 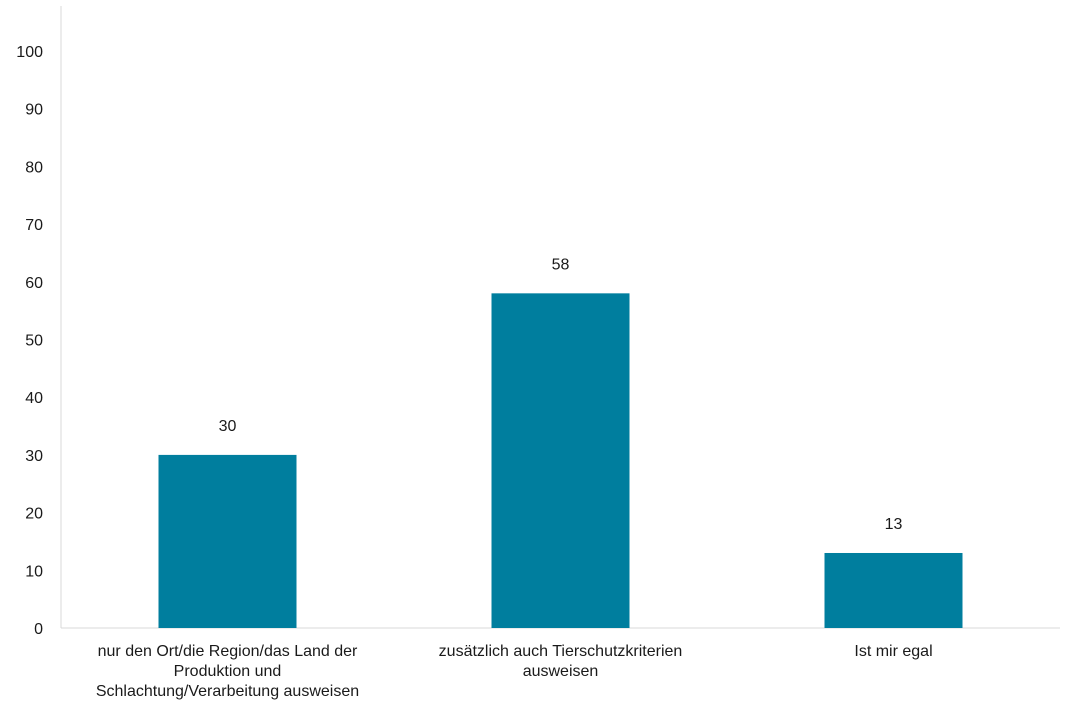 I want to click on bar-value-label: 13, so click(x=894, y=524).